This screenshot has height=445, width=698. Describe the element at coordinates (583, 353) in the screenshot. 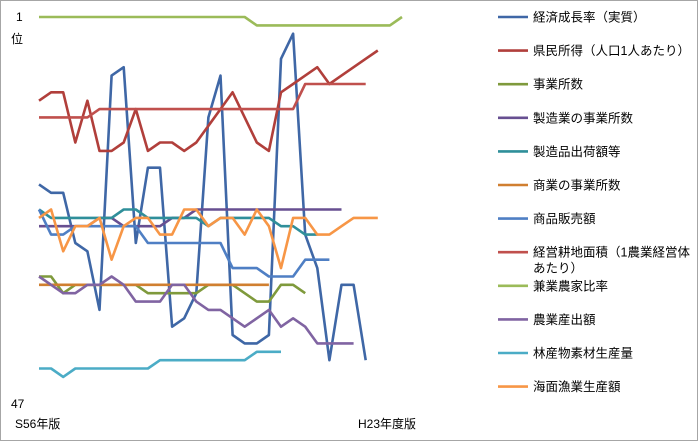

I see `legend-label-11: 林産物素材生産量` at that location.